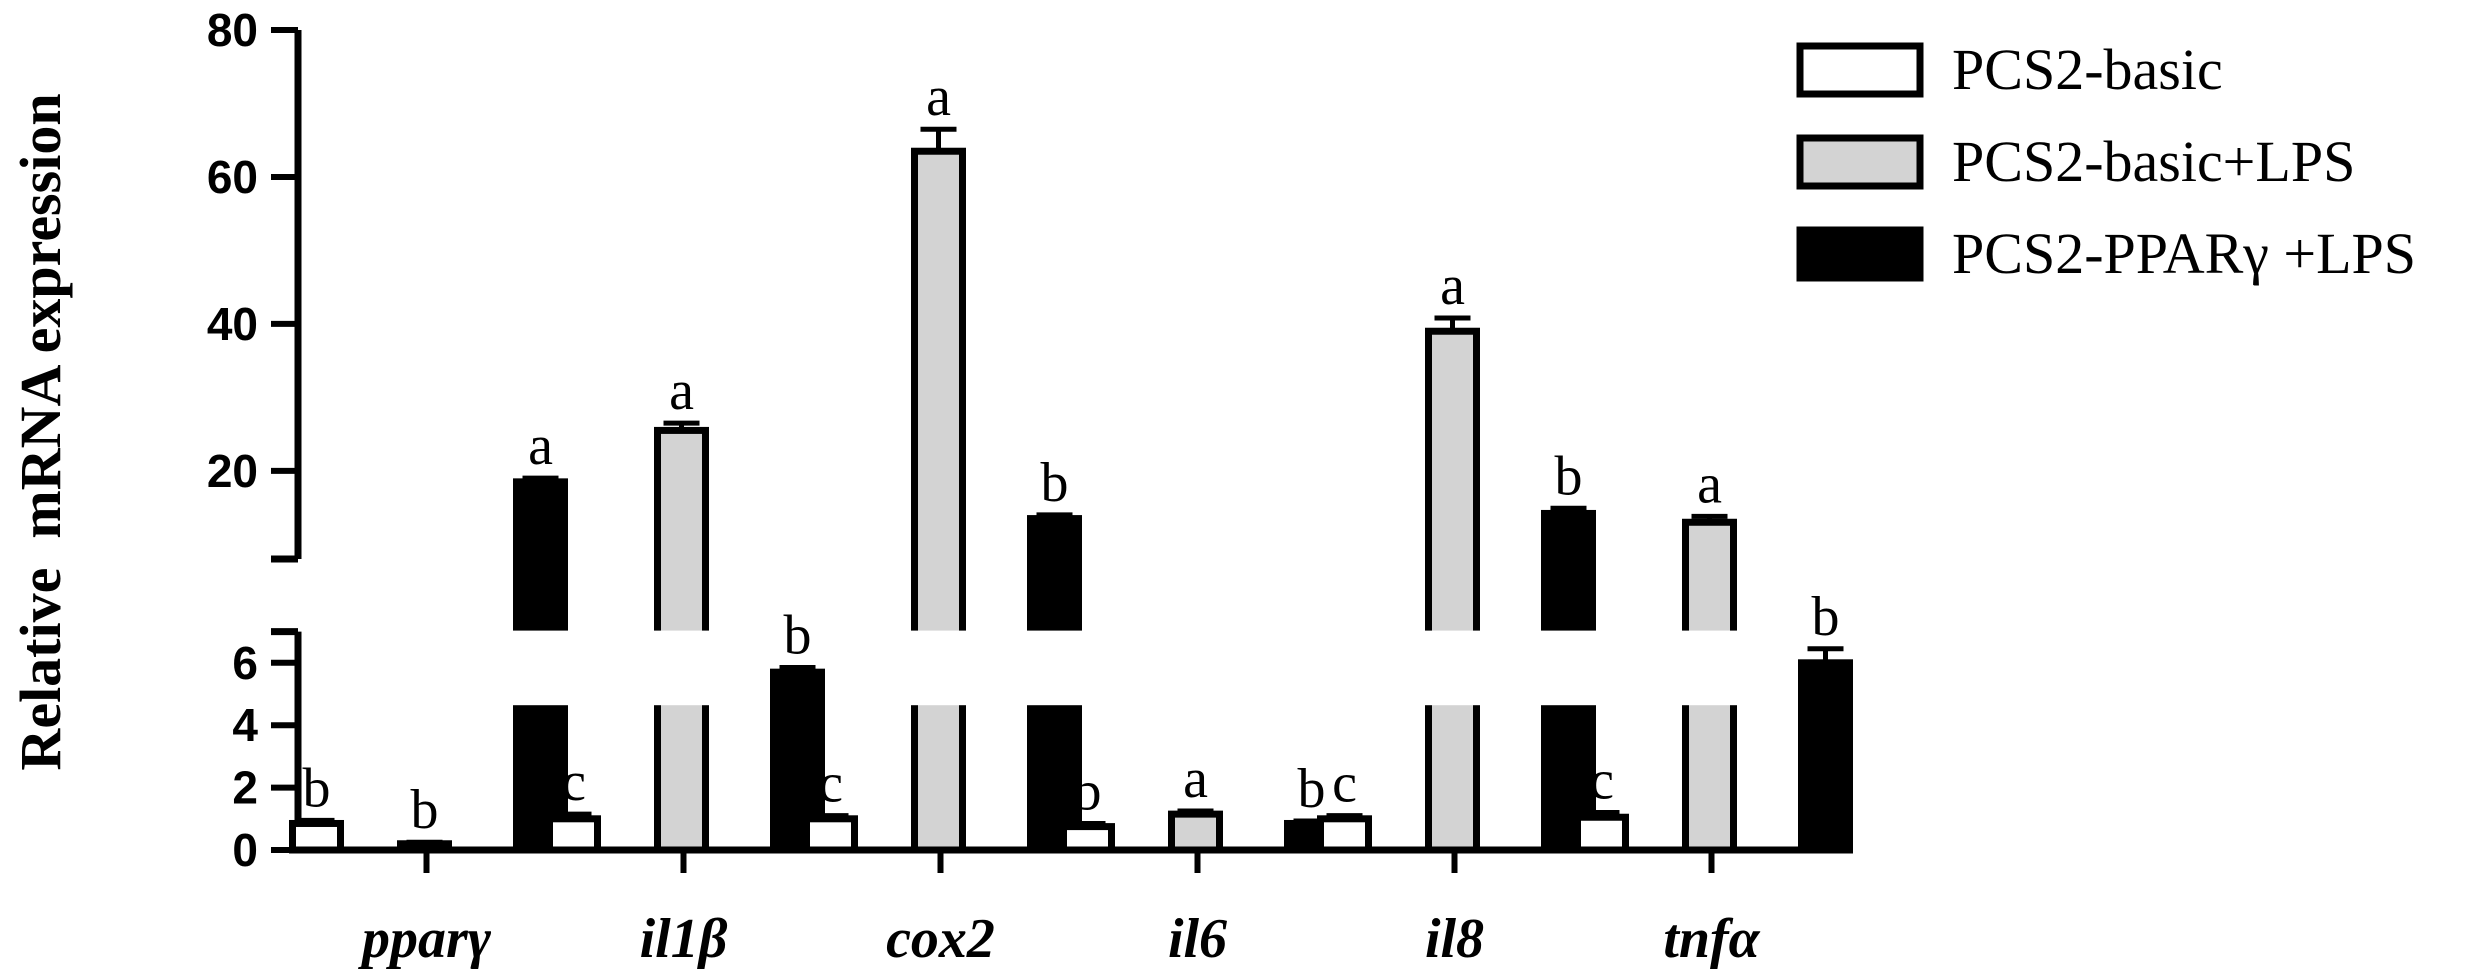 The image size is (2480, 977). What do you see at coordinates (1197, 939) in the screenshot?
I see `x-category-label: il6` at bounding box center [1197, 939].